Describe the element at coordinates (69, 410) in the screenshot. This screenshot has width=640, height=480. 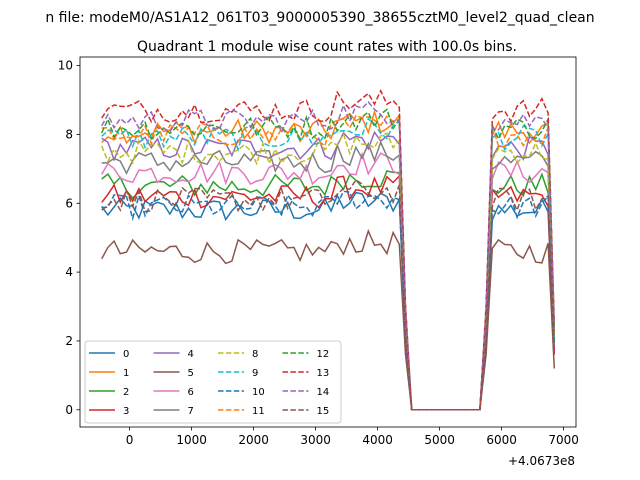
I see `y-tick-label: 0` at that location.